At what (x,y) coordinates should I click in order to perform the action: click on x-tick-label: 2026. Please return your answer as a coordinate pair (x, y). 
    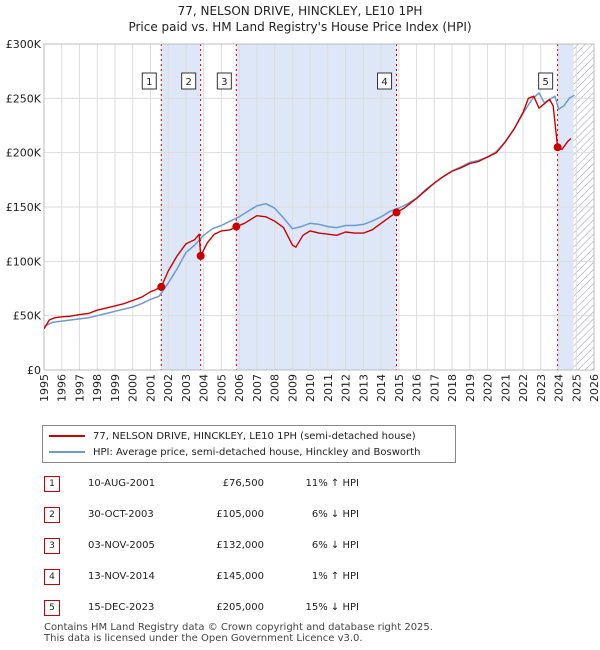
    Looking at the image, I should click on (594, 388).